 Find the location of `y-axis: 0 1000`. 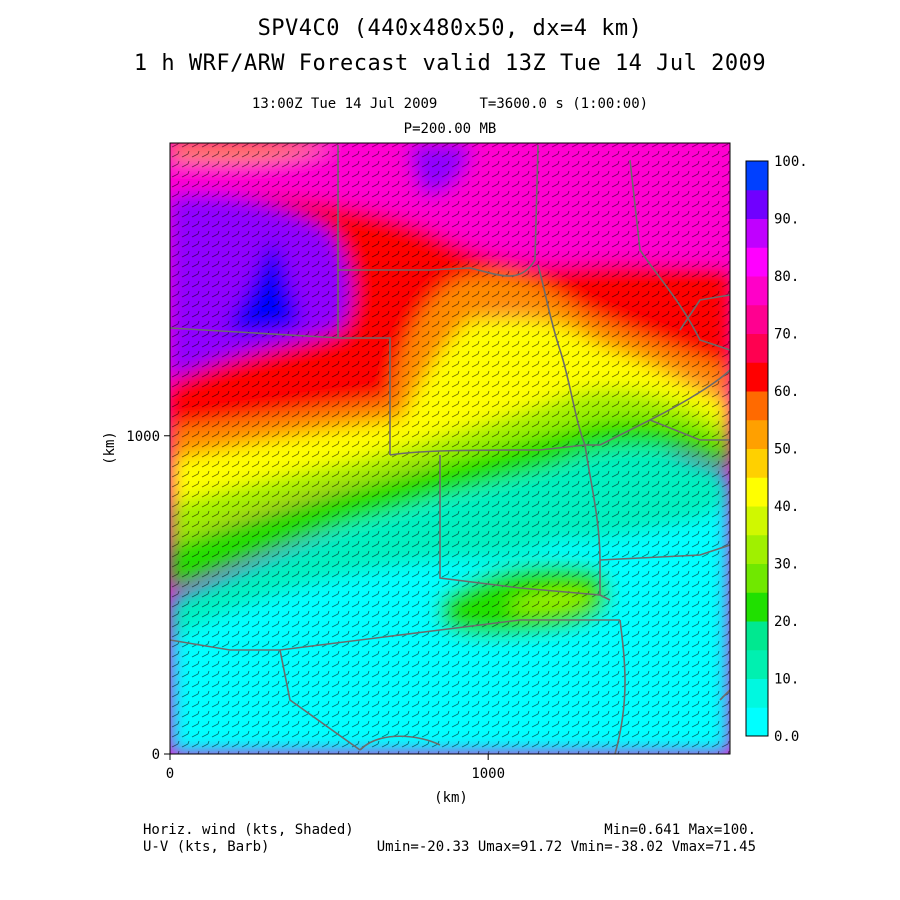

y-axis: 0 1000 is located at coordinates (148, 596).